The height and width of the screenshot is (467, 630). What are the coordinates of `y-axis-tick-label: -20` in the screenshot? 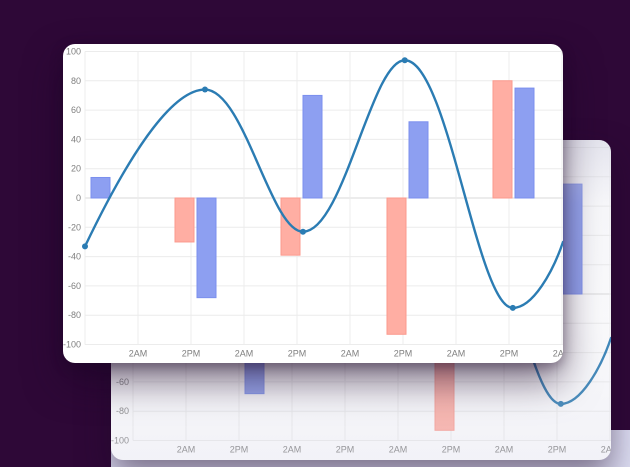 It's located at (74, 227).